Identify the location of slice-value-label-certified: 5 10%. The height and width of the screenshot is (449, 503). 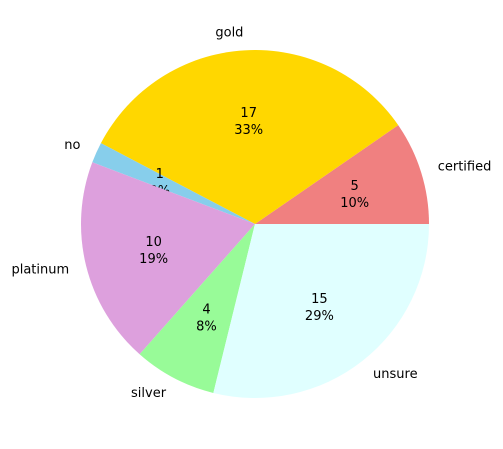
(354, 195).